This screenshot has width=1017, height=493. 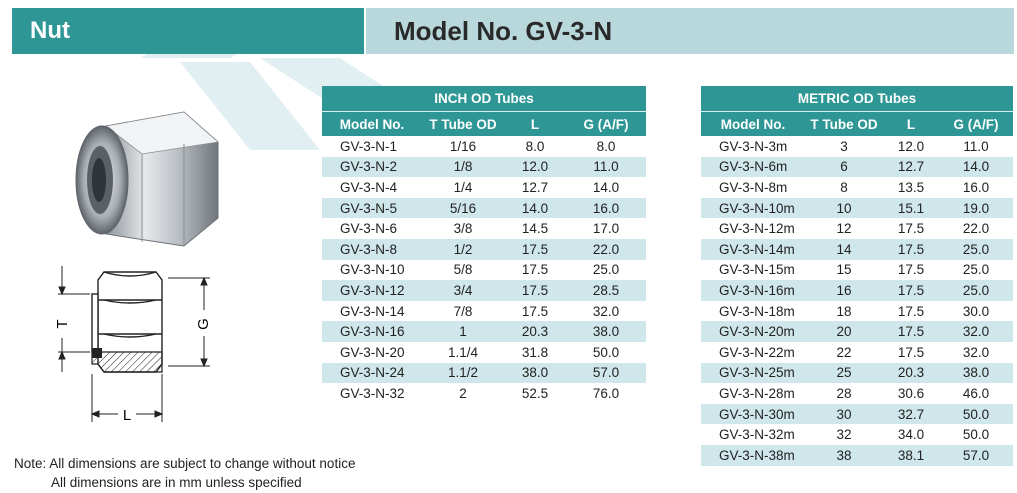 What do you see at coordinates (535, 187) in the screenshot?
I see `l-cell: 12.7` at bounding box center [535, 187].